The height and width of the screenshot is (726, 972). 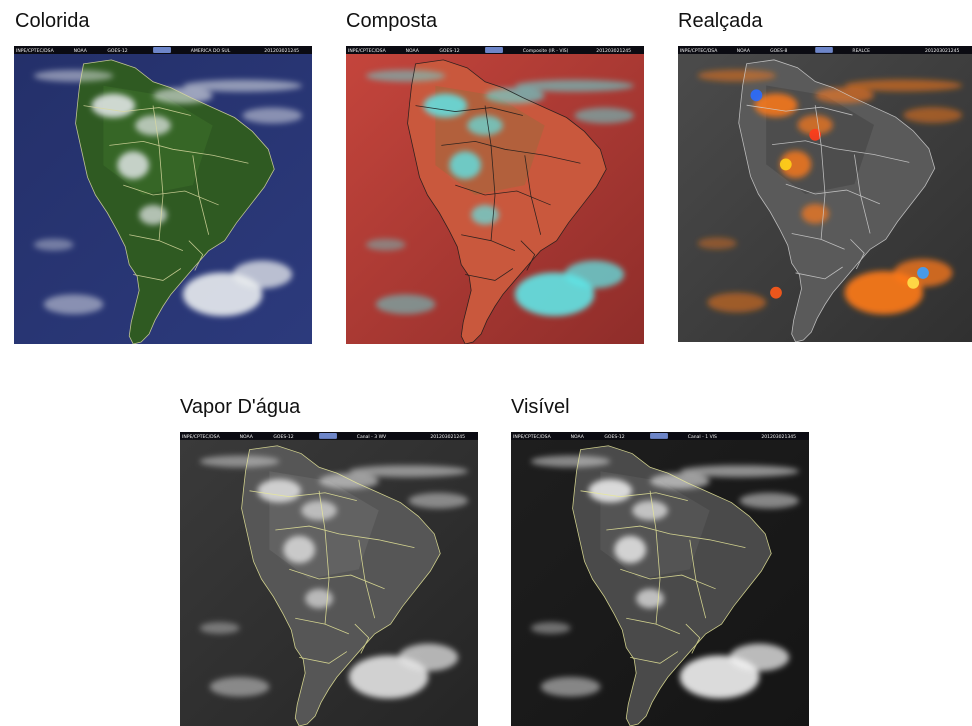 I want to click on header-product: Composite (IR - VIS), so click(x=546, y=51).